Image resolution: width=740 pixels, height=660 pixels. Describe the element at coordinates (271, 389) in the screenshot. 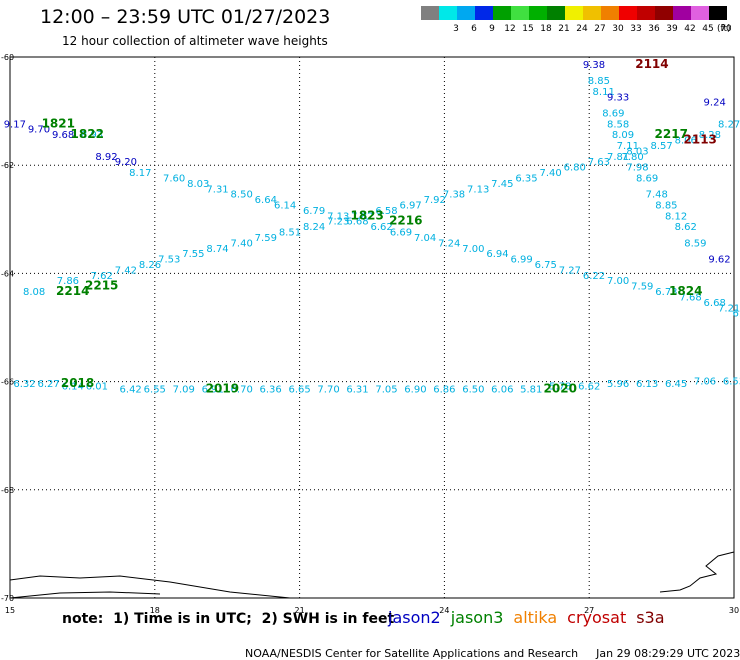

I see `swh-value-label: 6.36` at that location.